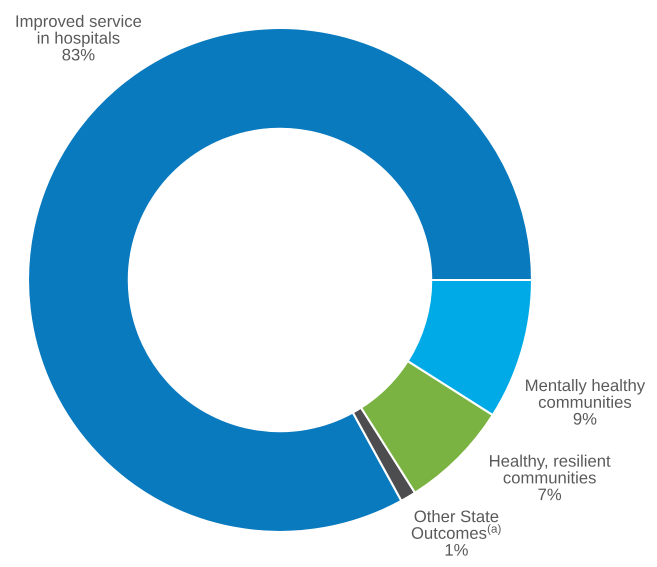 The width and height of the screenshot is (657, 567). What do you see at coordinates (550, 469) in the screenshot?
I see `slice-label: Healthy, resilient communities` at bounding box center [550, 469].